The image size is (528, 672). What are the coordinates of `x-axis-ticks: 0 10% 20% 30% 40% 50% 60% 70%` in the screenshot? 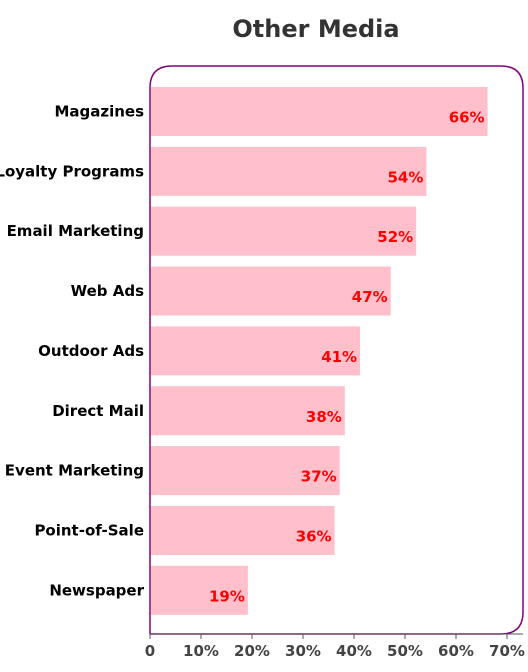 It's located at (335, 647).